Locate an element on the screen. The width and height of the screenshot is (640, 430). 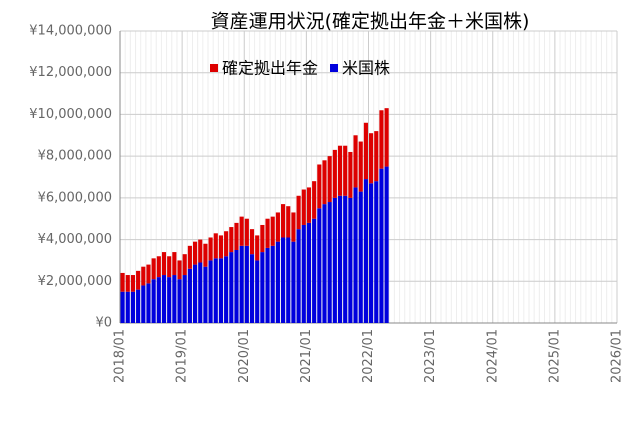
x-tick-label: 2026/01 is located at coordinates (617, 356).